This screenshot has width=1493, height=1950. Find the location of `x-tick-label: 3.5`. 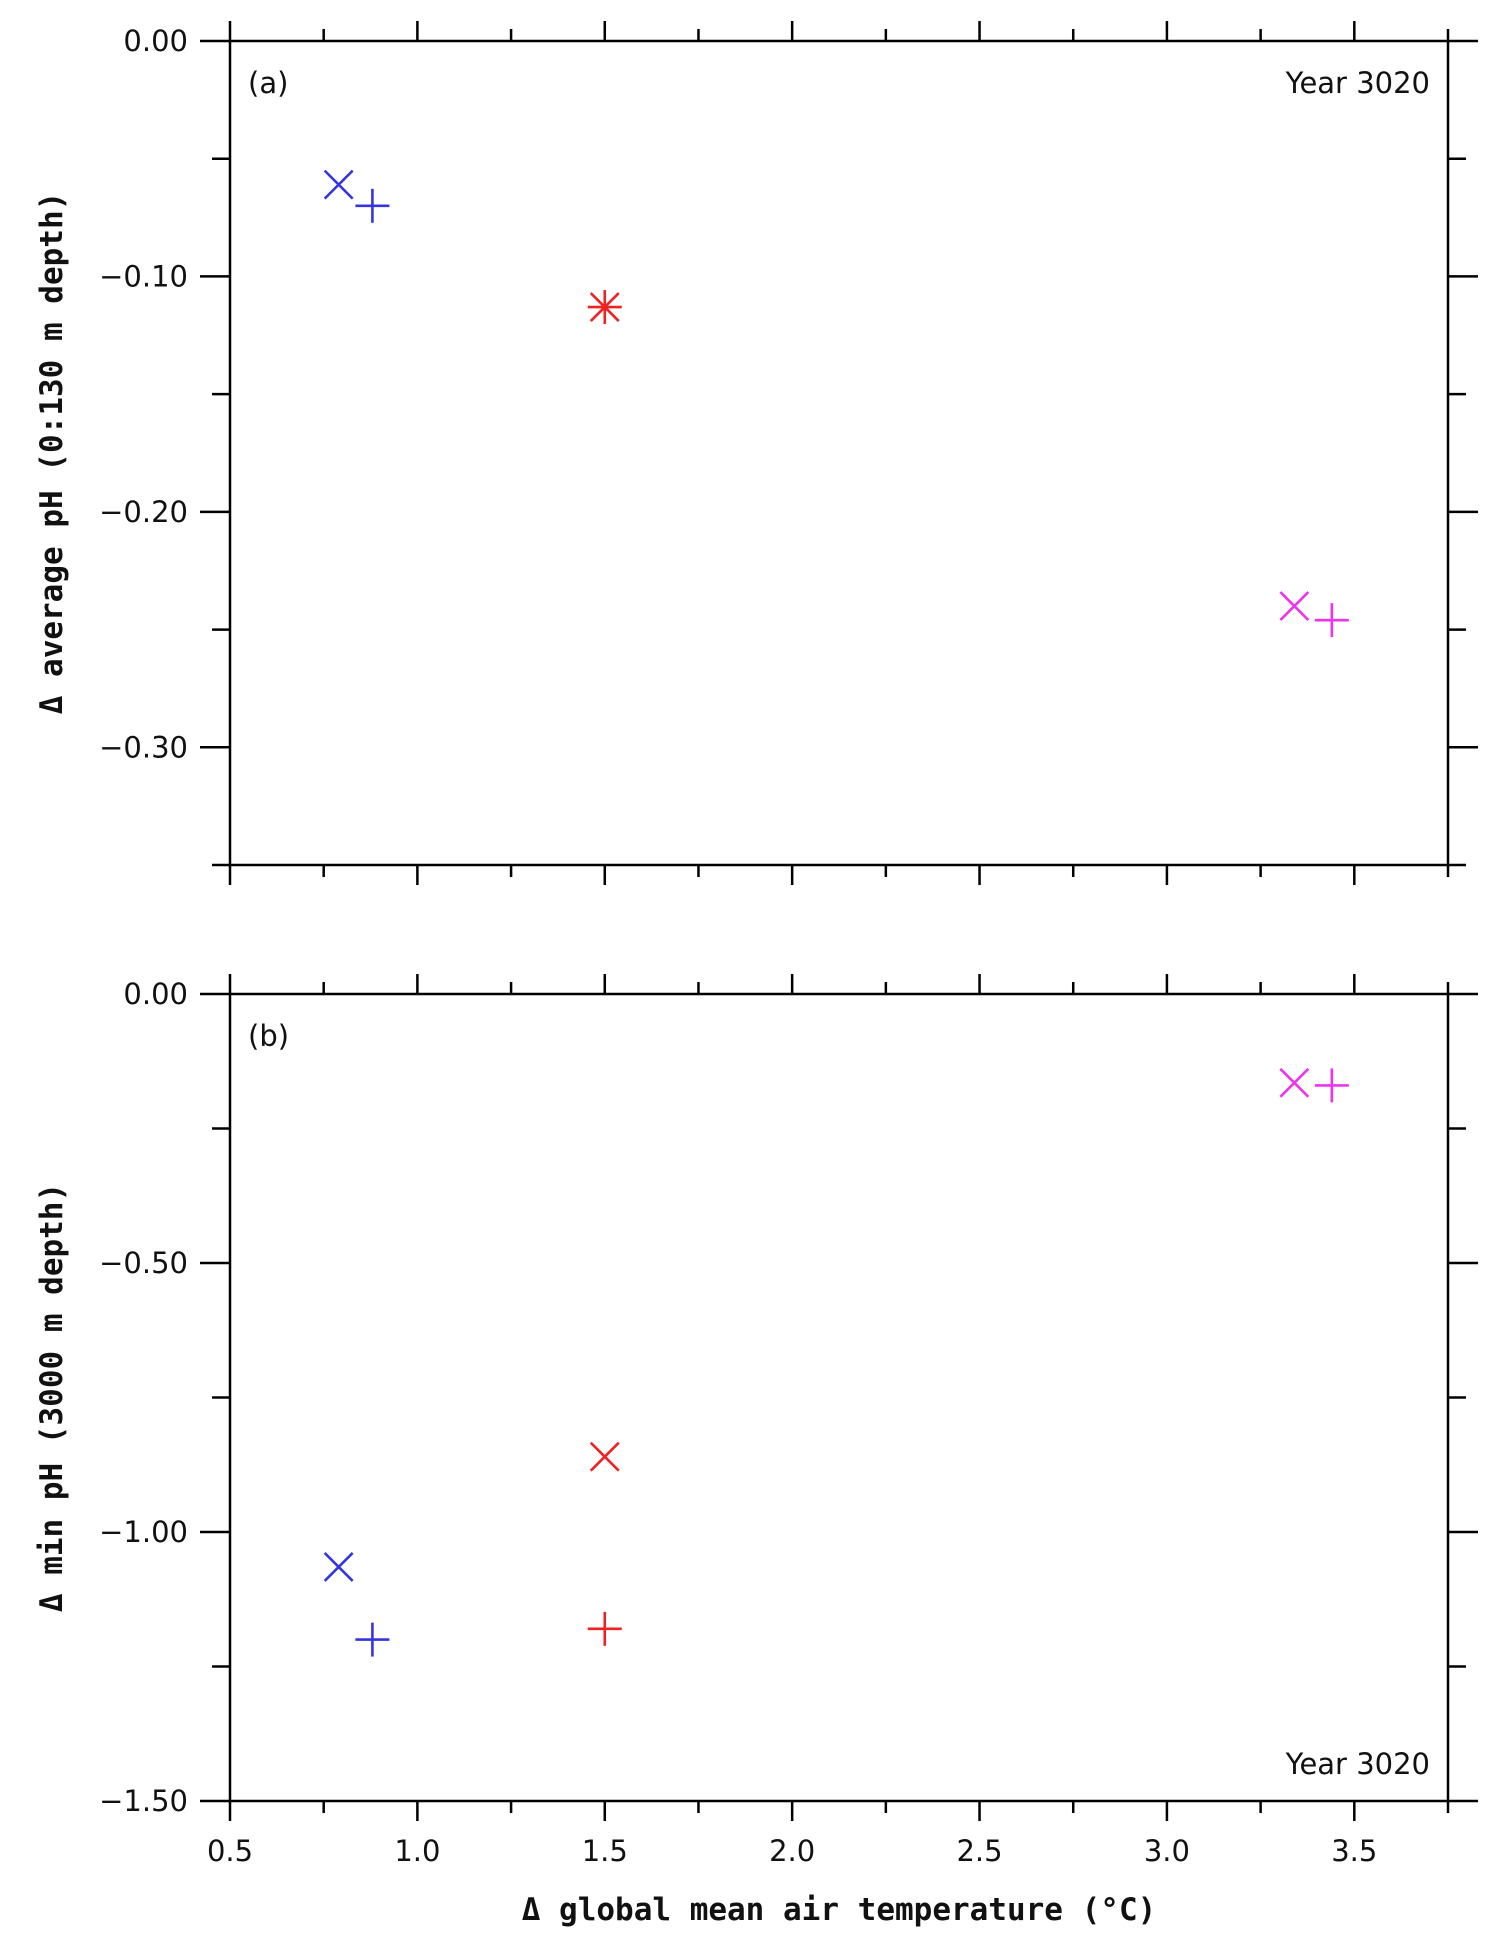

x-tick-label: 3.5 is located at coordinates (1354, 1851).